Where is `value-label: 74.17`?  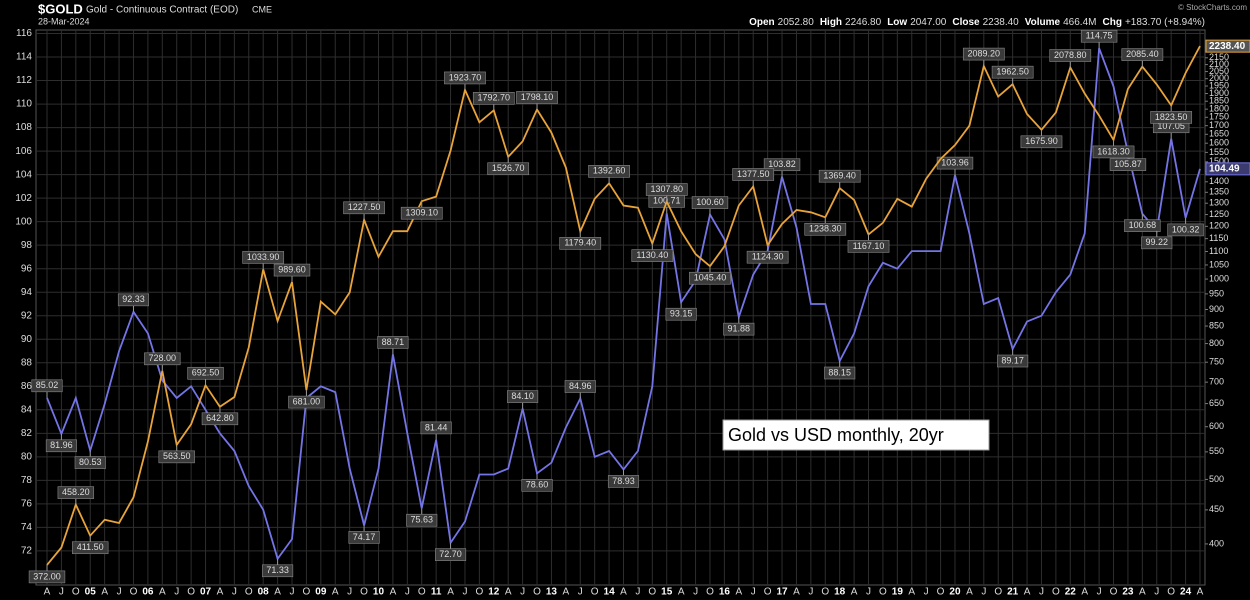
value-label: 74.17 is located at coordinates (364, 537).